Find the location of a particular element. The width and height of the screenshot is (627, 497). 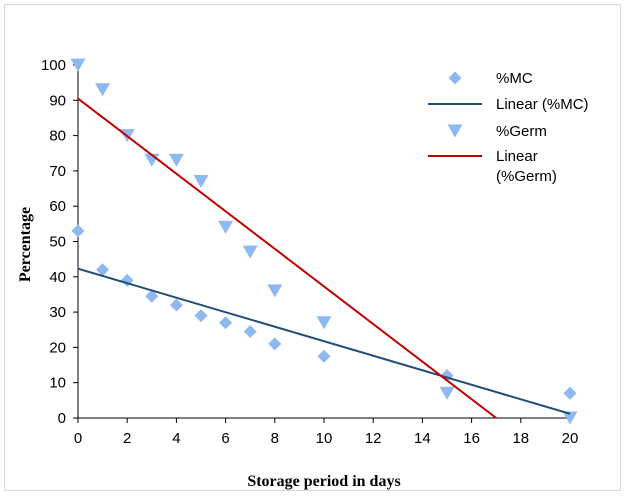

y-tick-label: 10 is located at coordinates (57, 383).